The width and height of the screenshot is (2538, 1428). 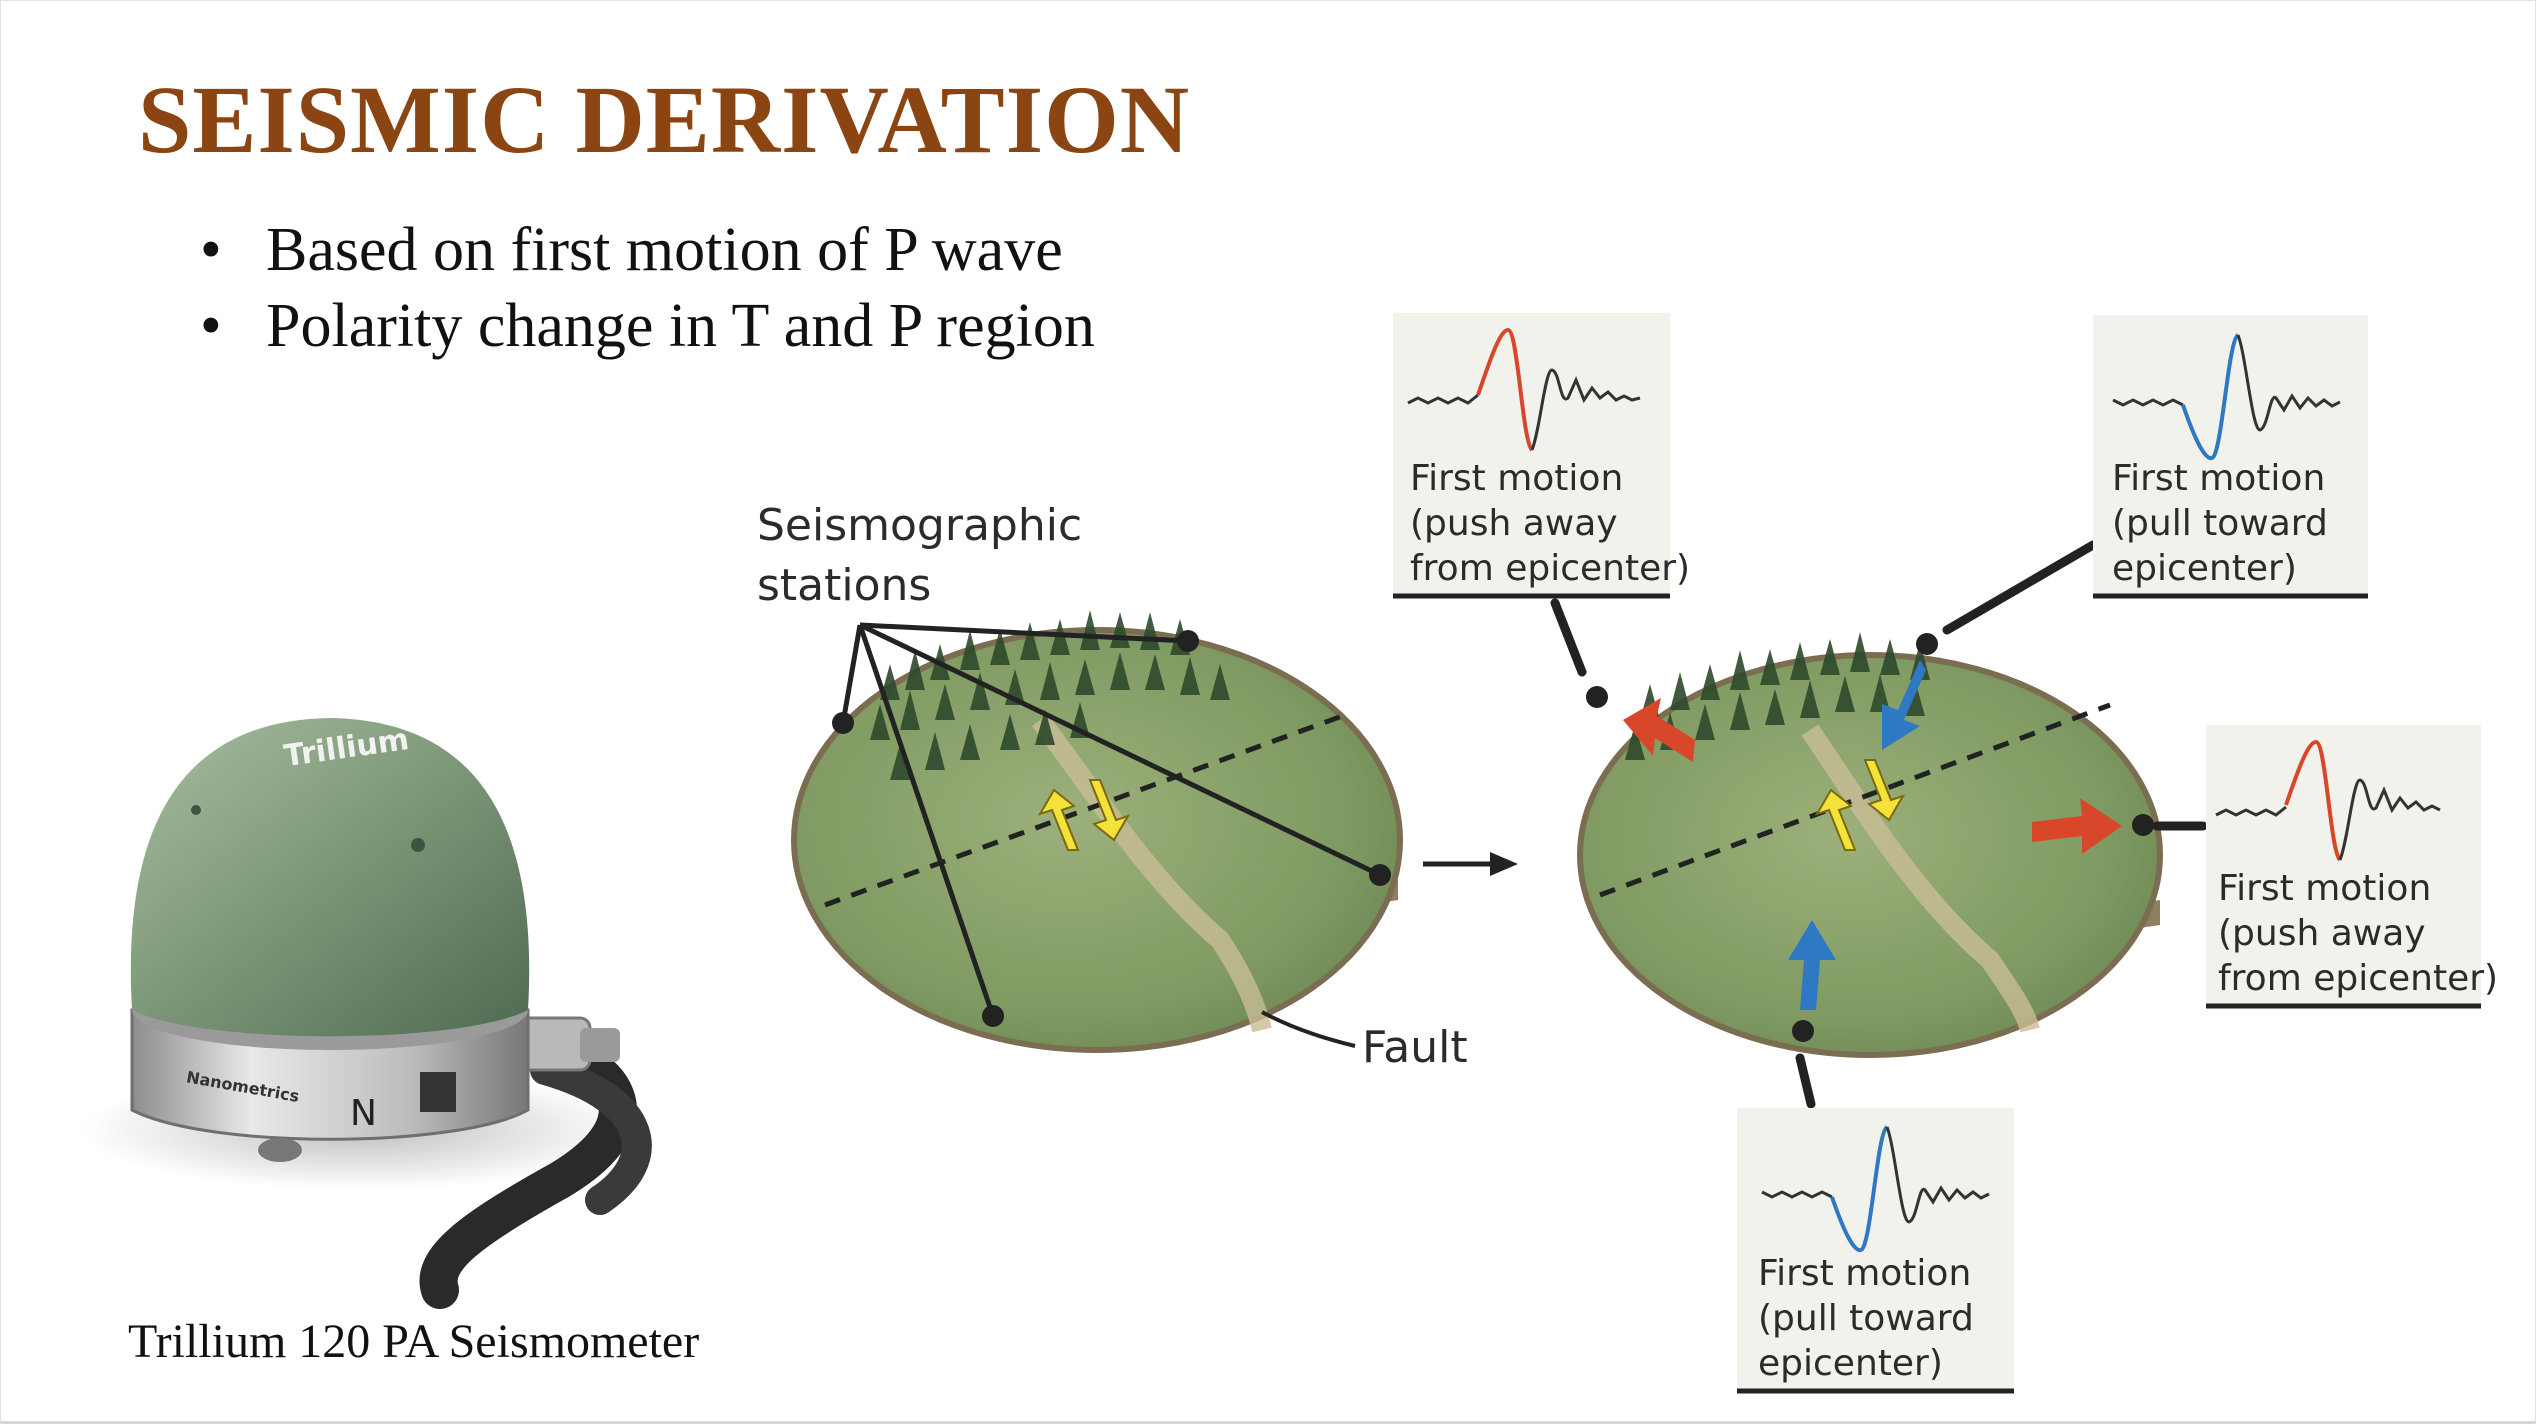 I want to click on stations-label: stations, so click(x=844, y=585).